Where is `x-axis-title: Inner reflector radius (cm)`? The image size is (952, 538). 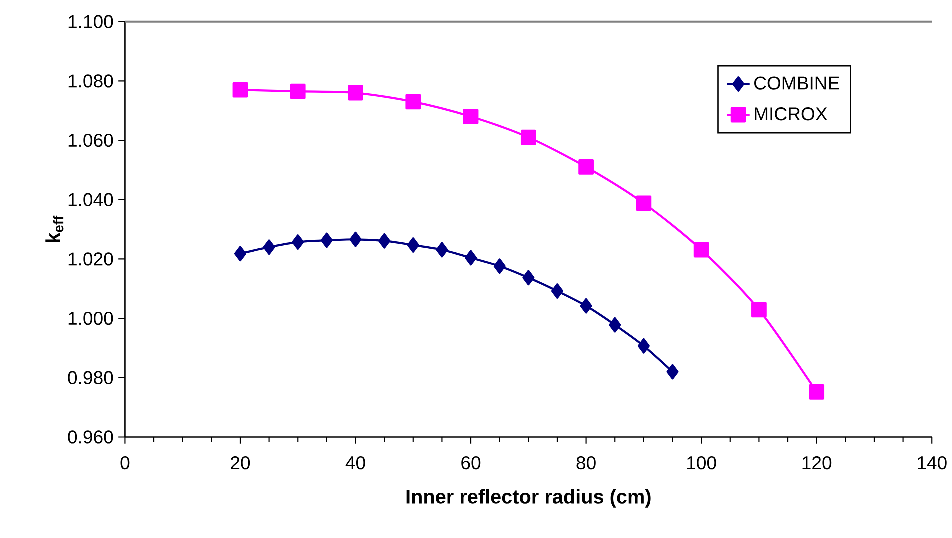 x-axis-title: Inner reflector radius (cm) is located at coordinates (528, 499).